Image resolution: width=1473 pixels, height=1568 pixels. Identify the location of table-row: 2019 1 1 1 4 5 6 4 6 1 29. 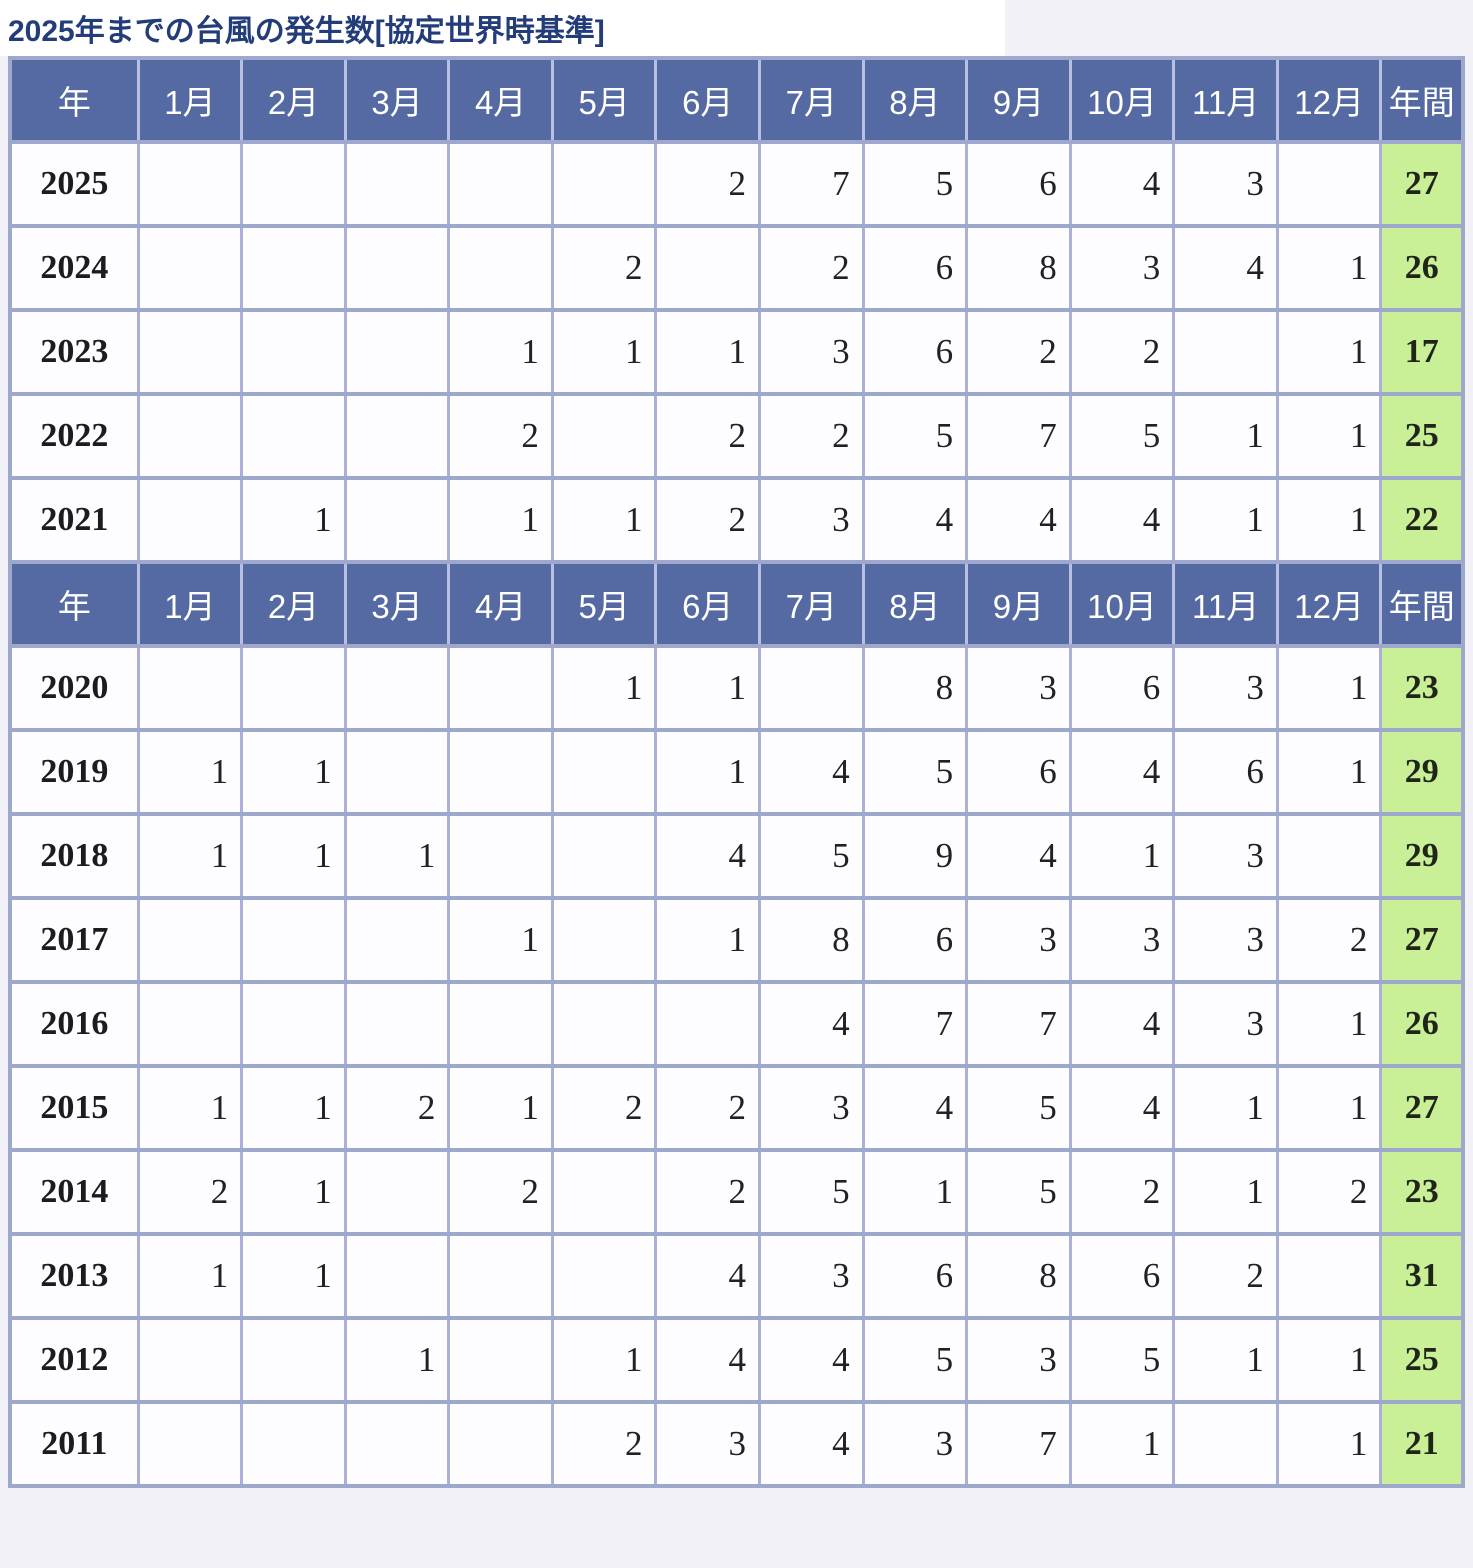
(736, 772).